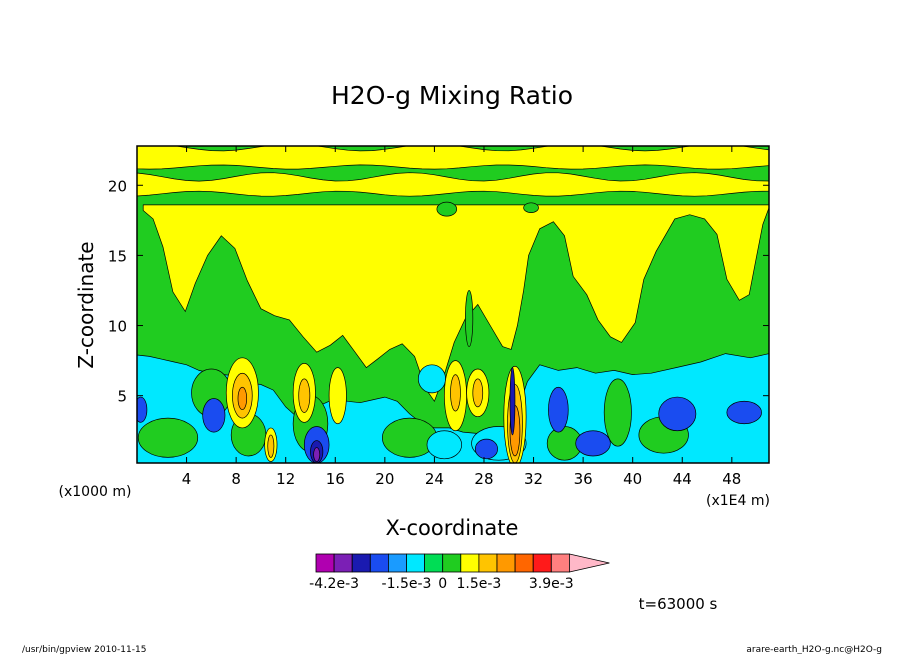 The image size is (904, 654). I want to click on x-tick-label: 44, so click(682, 479).